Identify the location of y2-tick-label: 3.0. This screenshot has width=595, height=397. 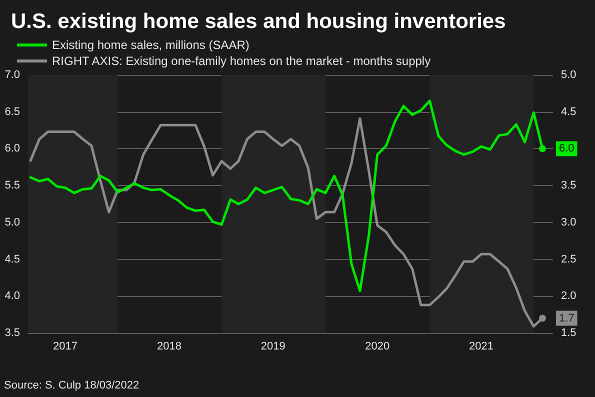
(568, 222).